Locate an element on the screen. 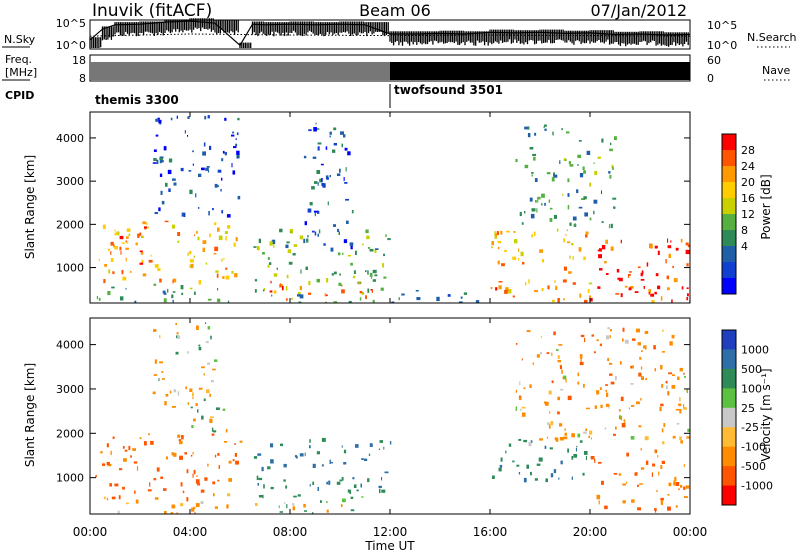 The height and width of the screenshot is (554, 800). power-colorbar-swatch is located at coordinates (729, 286).